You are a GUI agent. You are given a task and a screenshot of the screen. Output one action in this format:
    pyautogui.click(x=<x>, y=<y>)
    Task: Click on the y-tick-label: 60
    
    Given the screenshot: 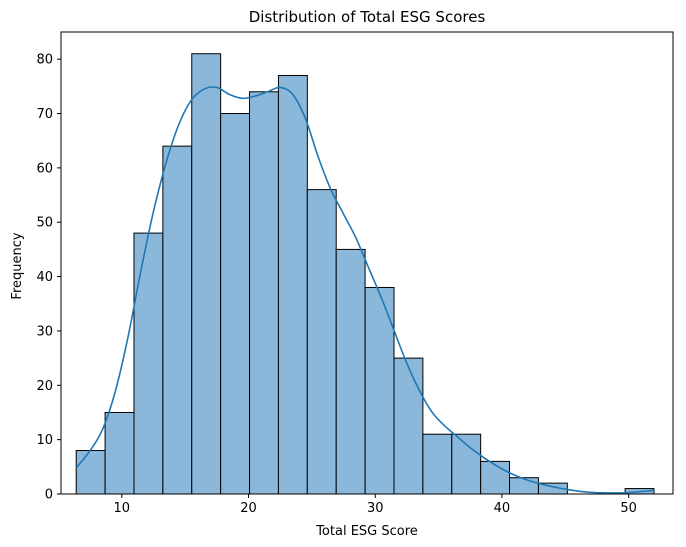 What is the action you would take?
    pyautogui.click(x=44, y=168)
    